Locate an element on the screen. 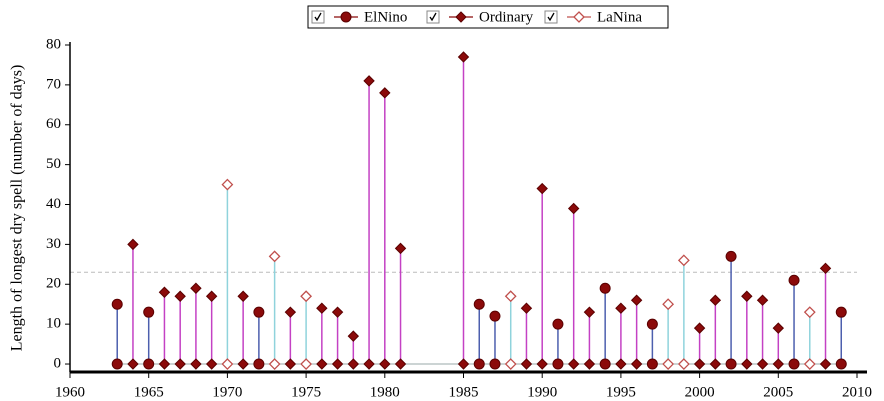  x-tick-label: 1995 is located at coordinates (621, 392).